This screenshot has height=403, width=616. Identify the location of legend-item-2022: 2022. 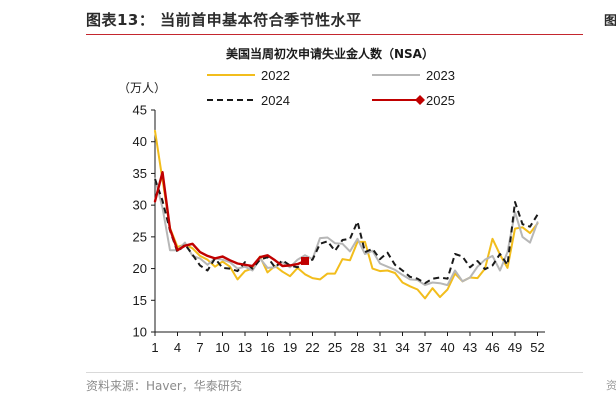
(248, 75).